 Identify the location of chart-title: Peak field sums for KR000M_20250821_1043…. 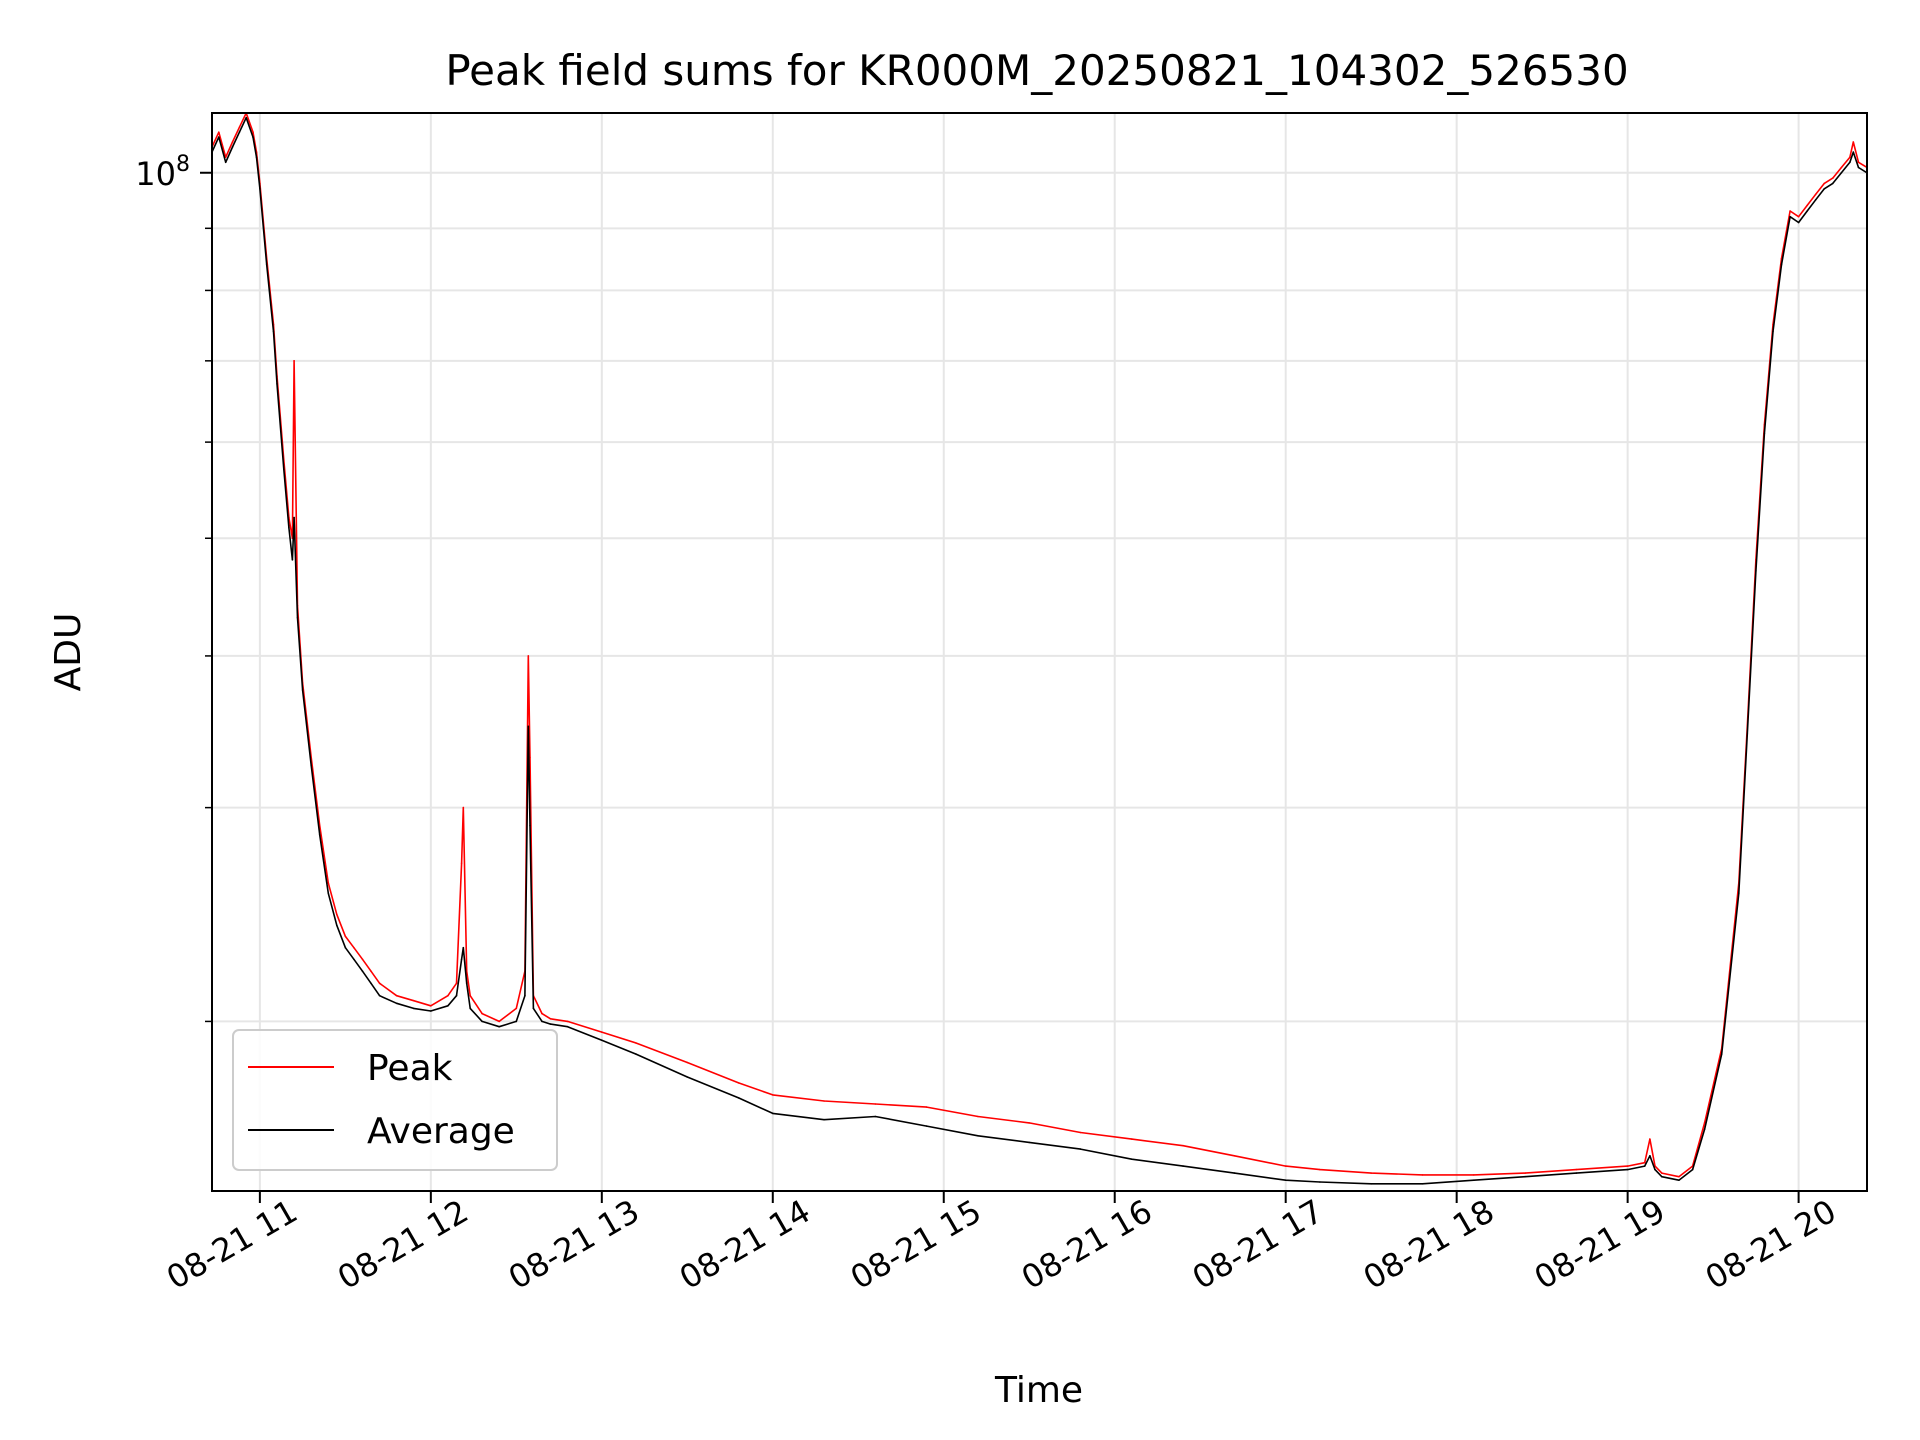
(1036, 70).